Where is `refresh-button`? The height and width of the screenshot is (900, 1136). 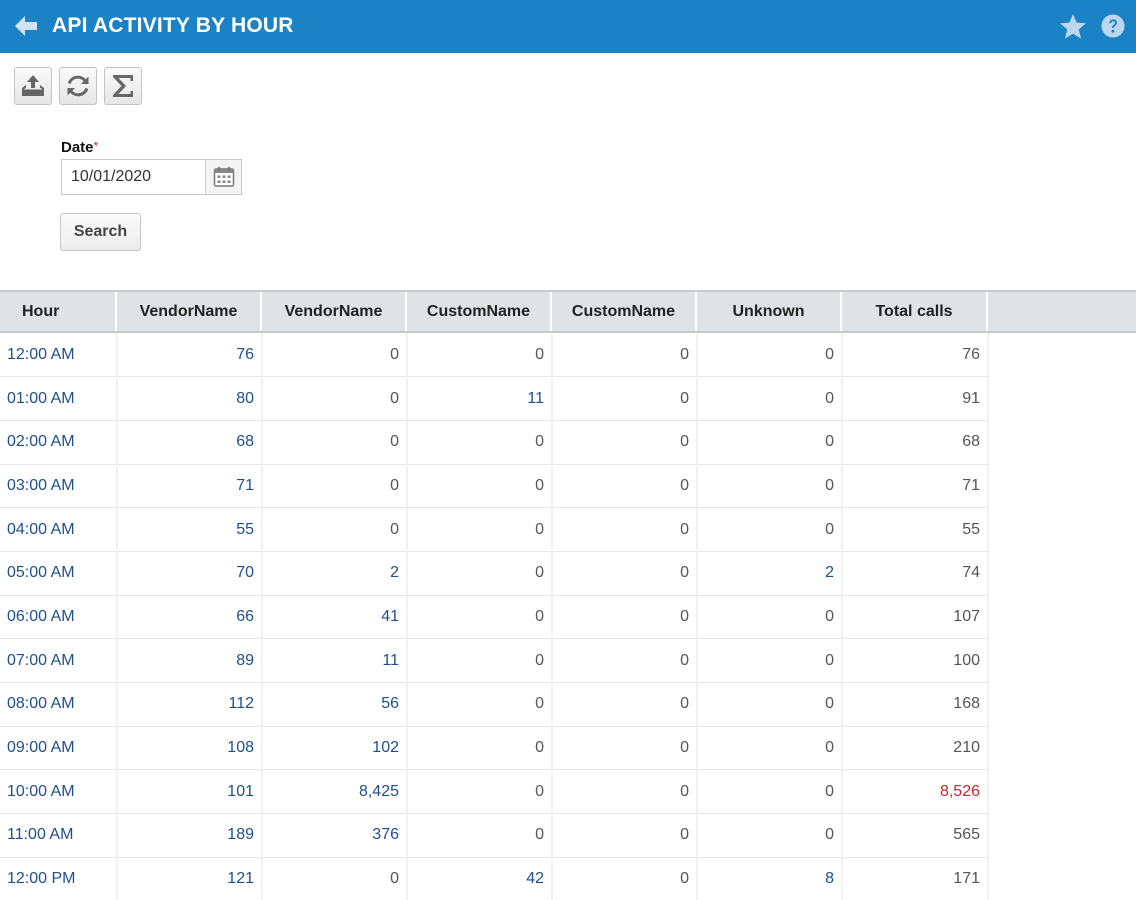 refresh-button is located at coordinates (78, 86).